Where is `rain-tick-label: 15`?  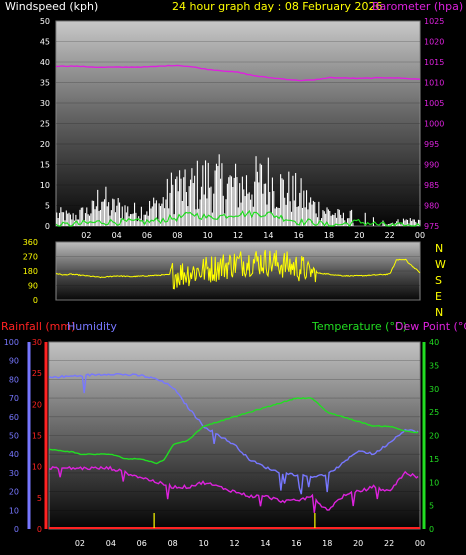 rain-tick-label: 15 is located at coordinates (37, 436).